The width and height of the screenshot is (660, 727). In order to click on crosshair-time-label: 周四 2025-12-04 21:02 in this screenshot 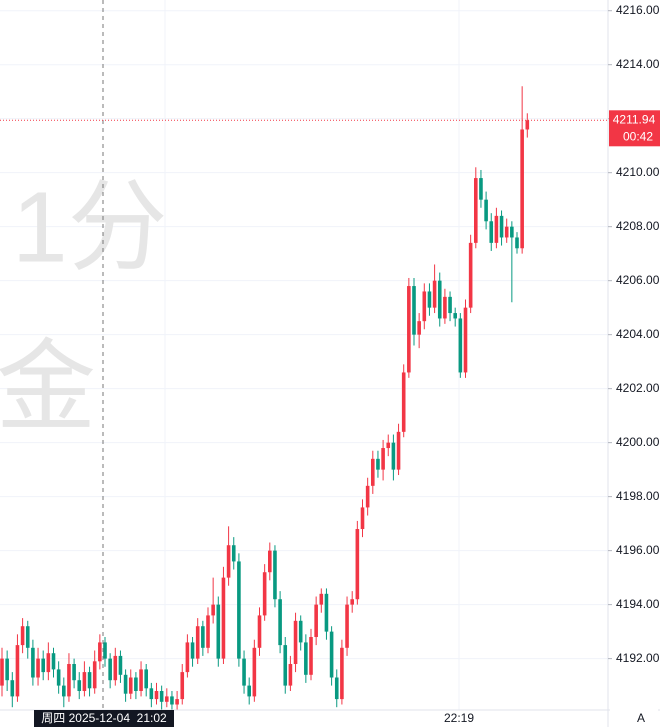, I will do `click(104, 718)`.